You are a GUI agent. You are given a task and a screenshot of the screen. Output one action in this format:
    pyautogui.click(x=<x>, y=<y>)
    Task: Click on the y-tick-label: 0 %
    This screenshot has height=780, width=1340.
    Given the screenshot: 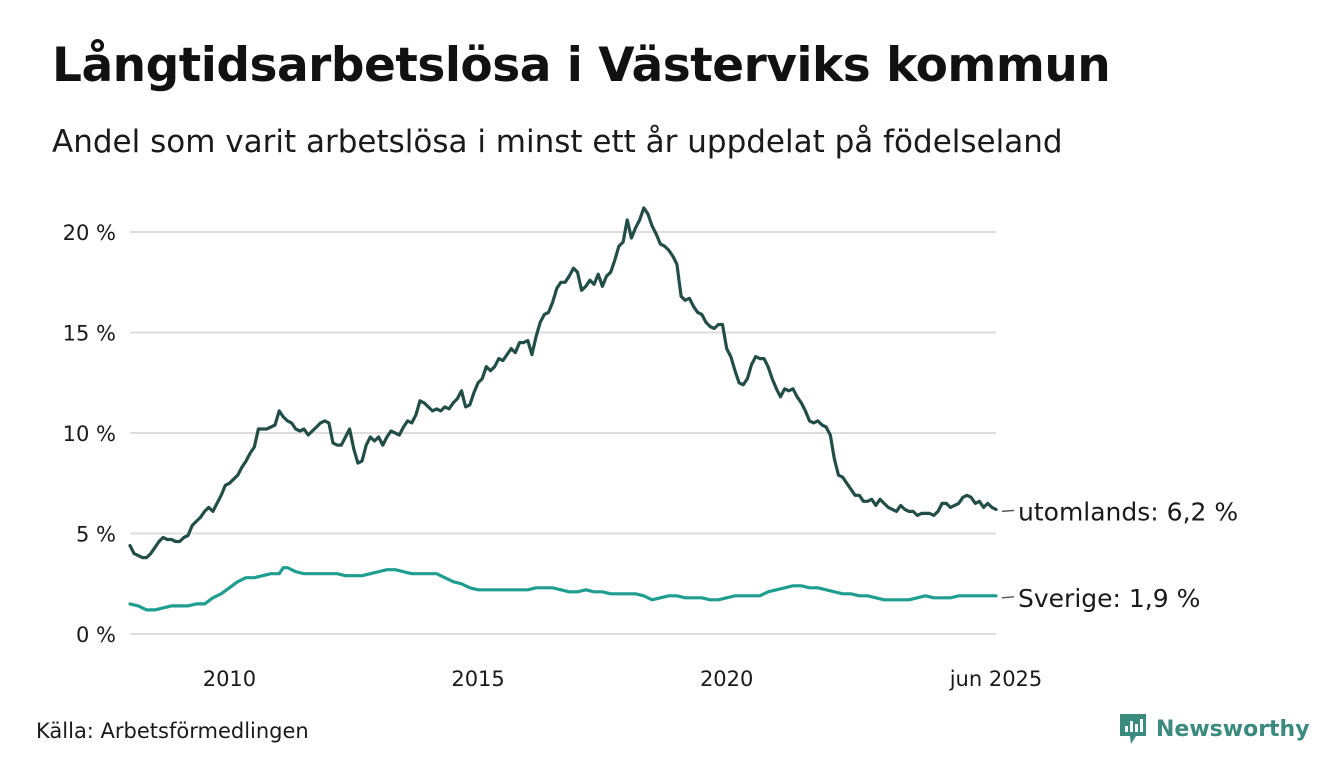 What is the action you would take?
    pyautogui.click(x=96, y=635)
    